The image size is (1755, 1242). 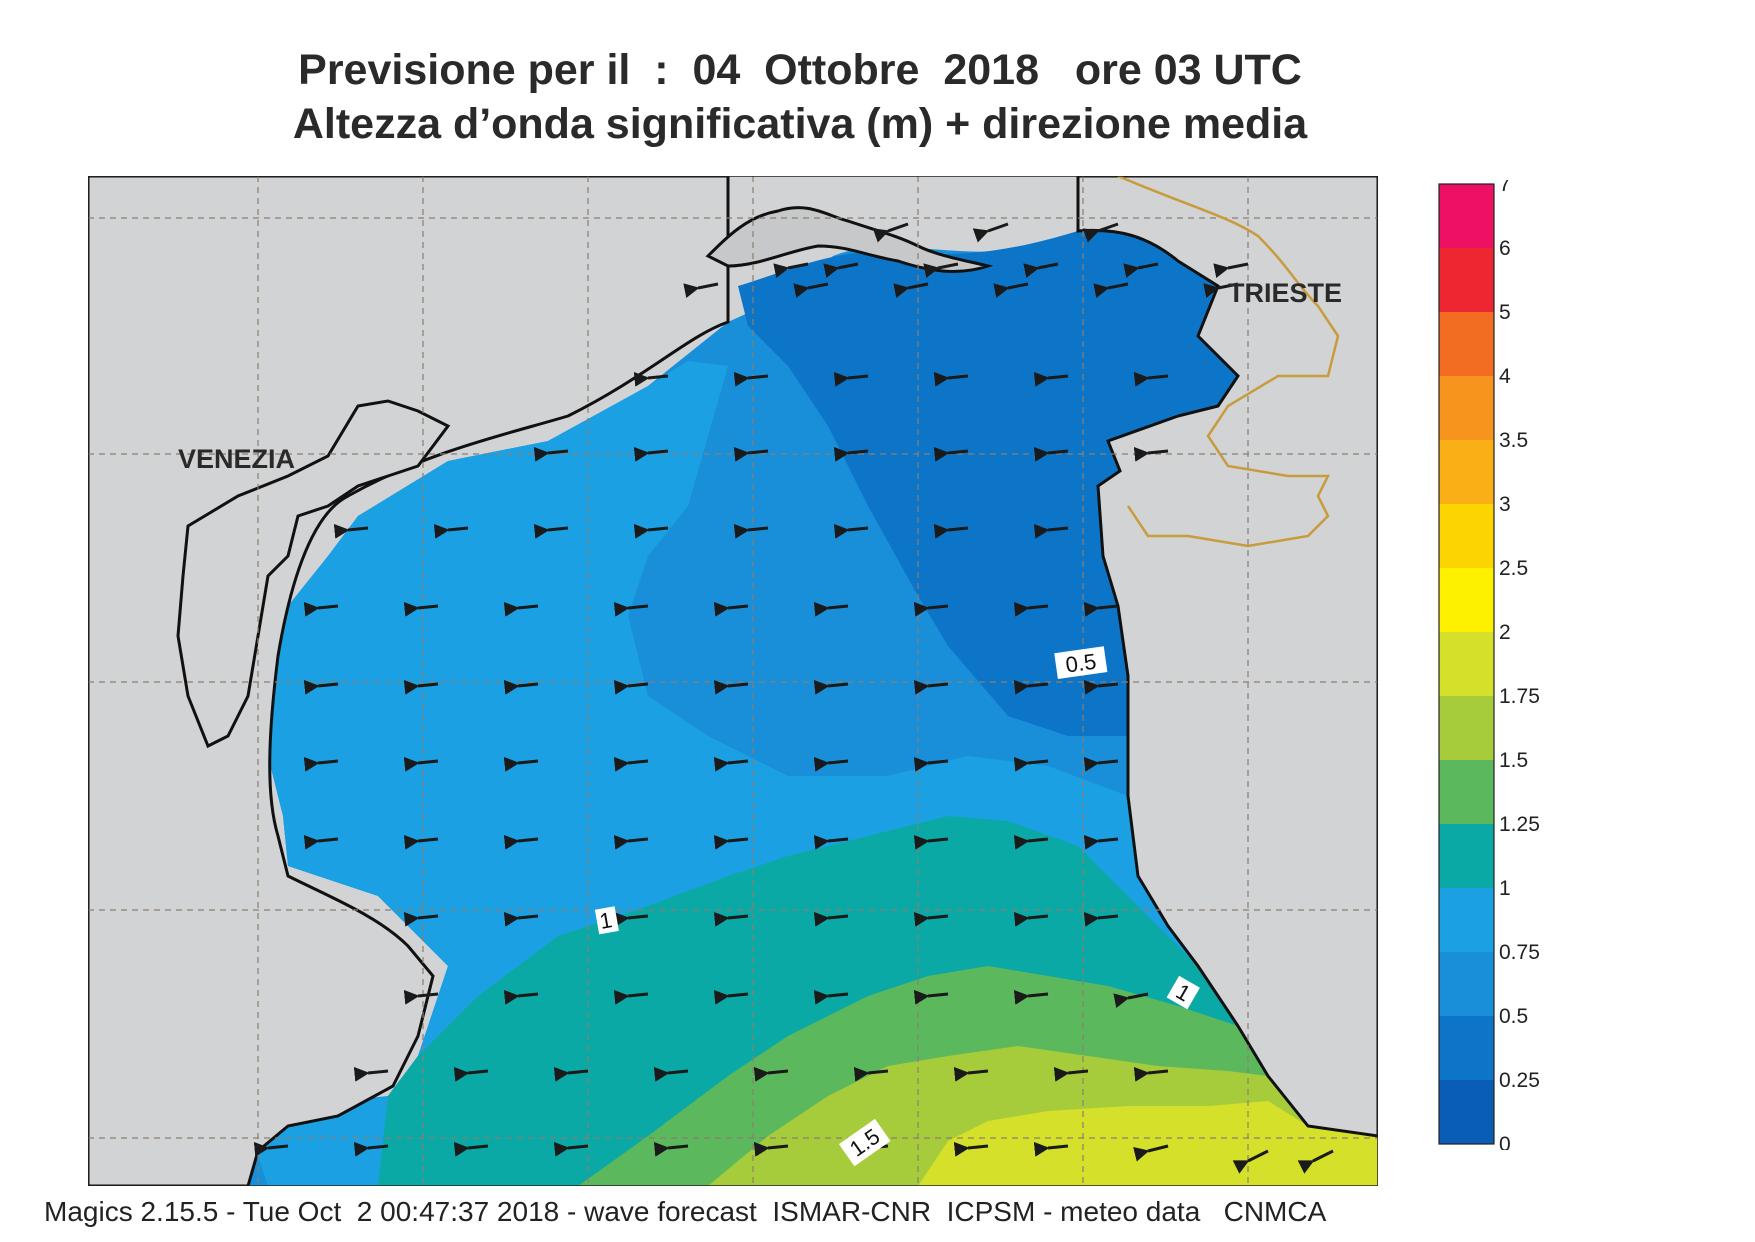 What do you see at coordinates (1519, 1080) in the screenshot?
I see `legend-tick-label: 0.25` at bounding box center [1519, 1080].